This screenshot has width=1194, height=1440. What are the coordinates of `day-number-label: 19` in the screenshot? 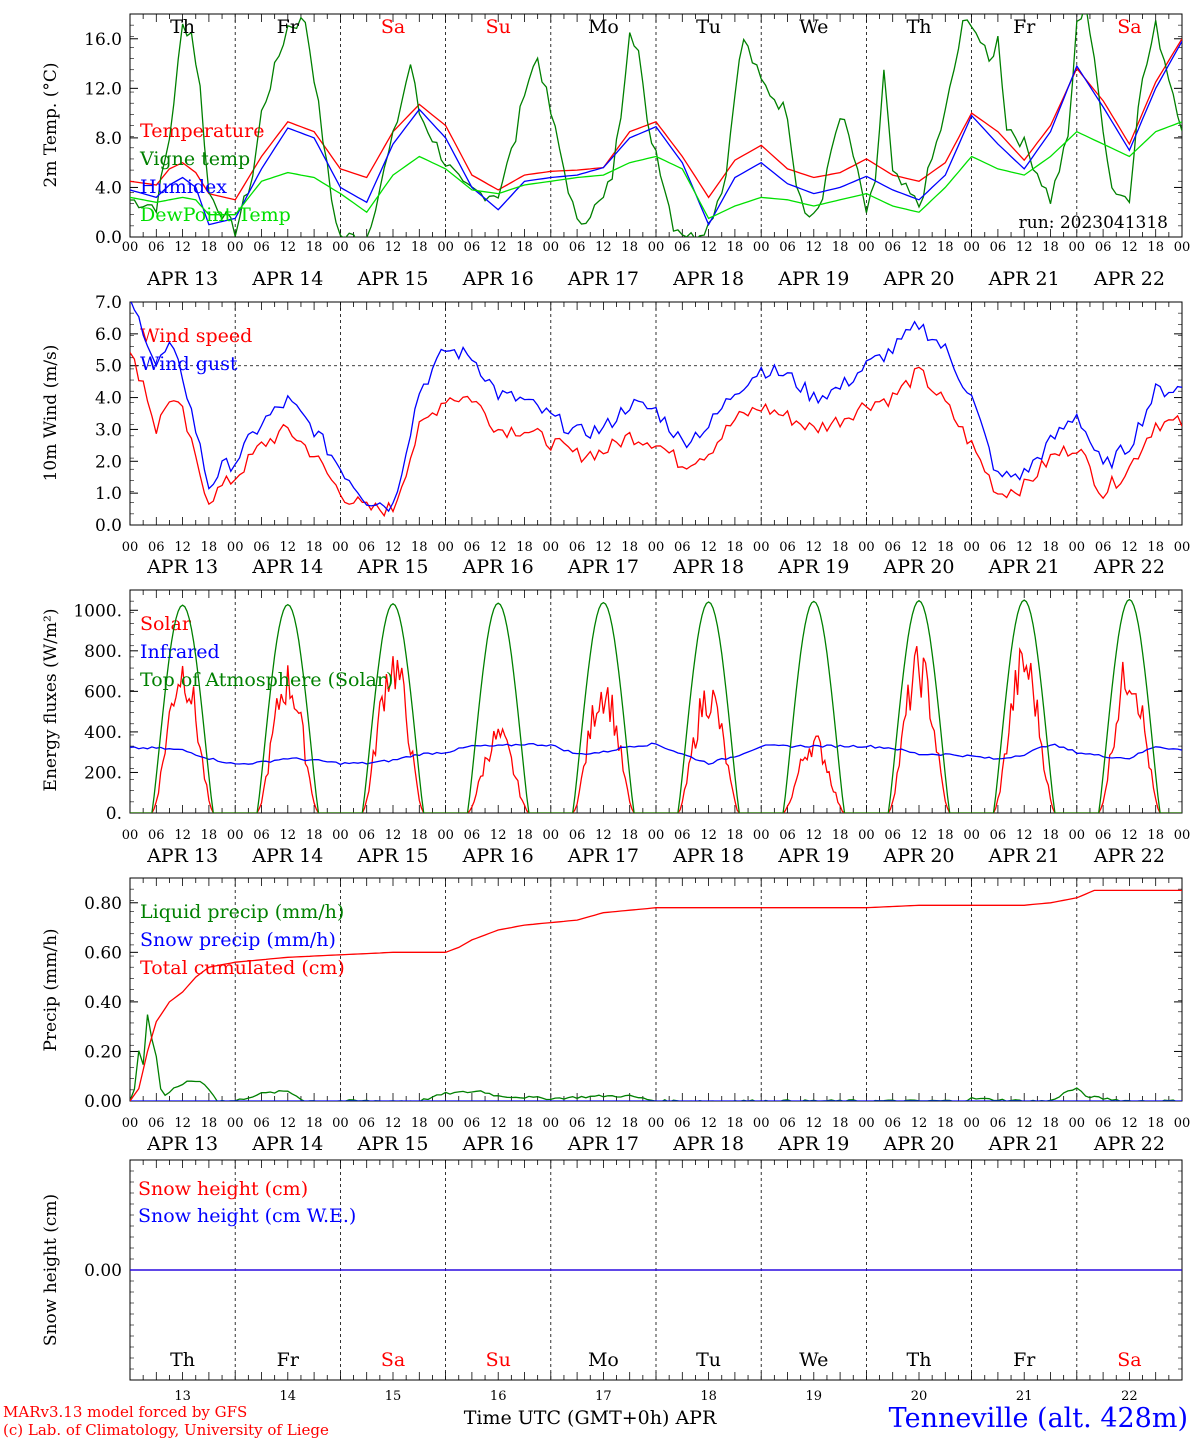 It's located at (814, 1396).